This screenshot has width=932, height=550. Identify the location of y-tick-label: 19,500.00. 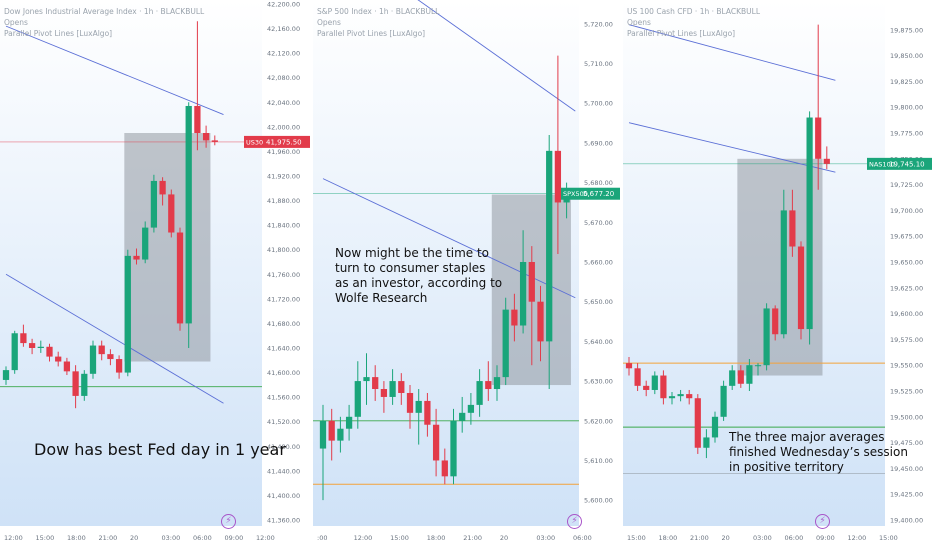
(906, 417).